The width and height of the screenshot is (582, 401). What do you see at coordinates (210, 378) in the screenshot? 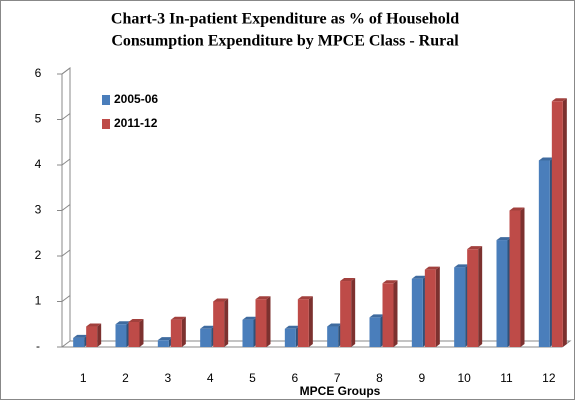
I see `x-tick-label: 4` at bounding box center [210, 378].